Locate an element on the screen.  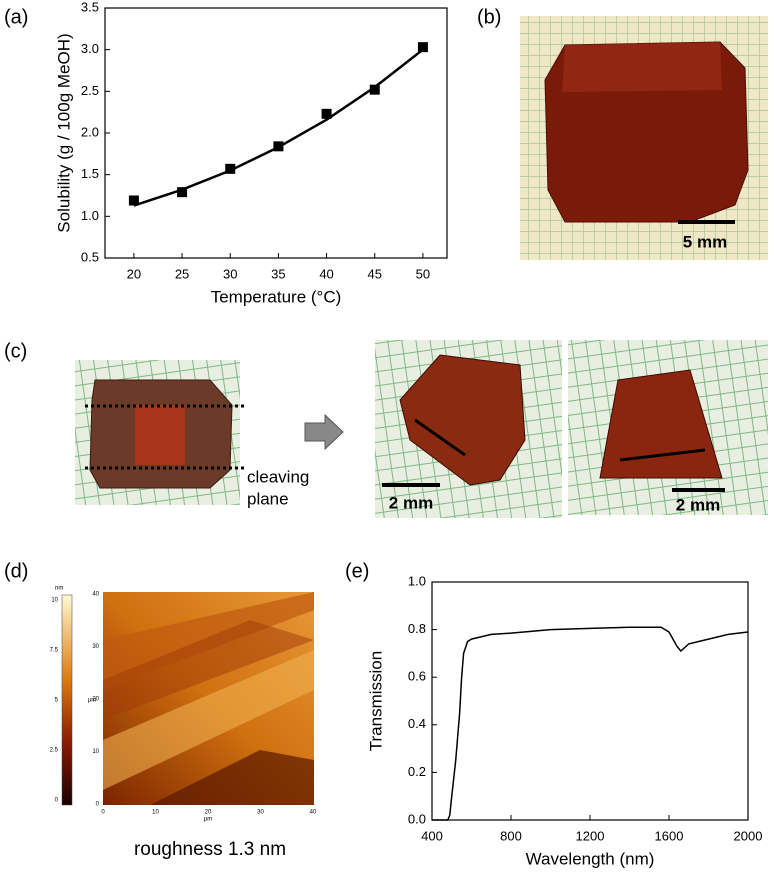
caption: roughness 1.3 nm is located at coordinates (210, 849).